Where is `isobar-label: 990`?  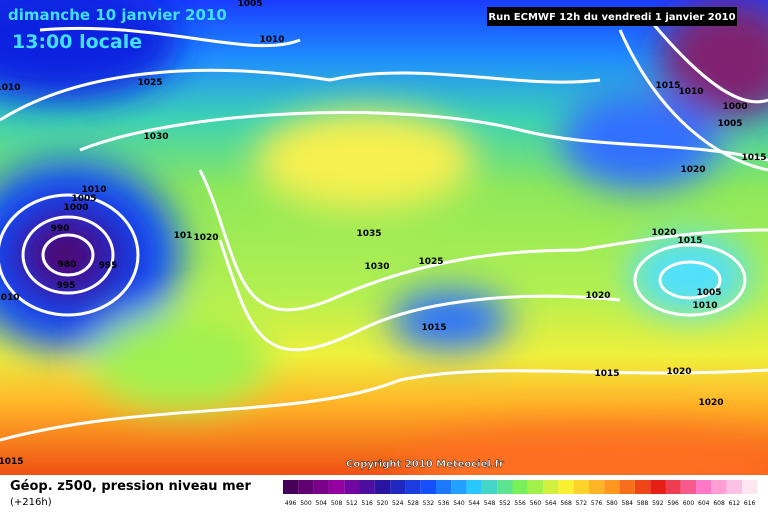
isobar-label: 990 is located at coordinates (60, 229).